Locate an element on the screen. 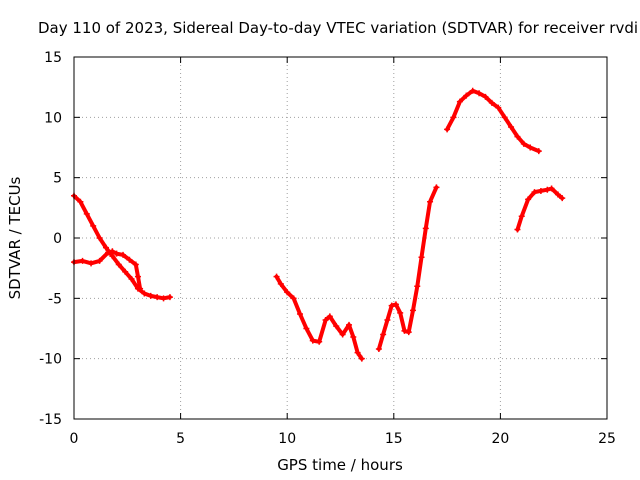  y-tick-label: 10 is located at coordinates (53, 118).